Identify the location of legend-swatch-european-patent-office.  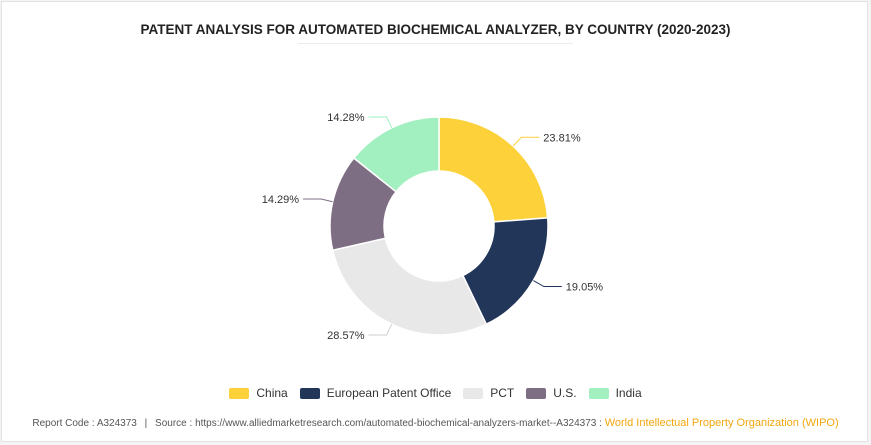
(309, 393).